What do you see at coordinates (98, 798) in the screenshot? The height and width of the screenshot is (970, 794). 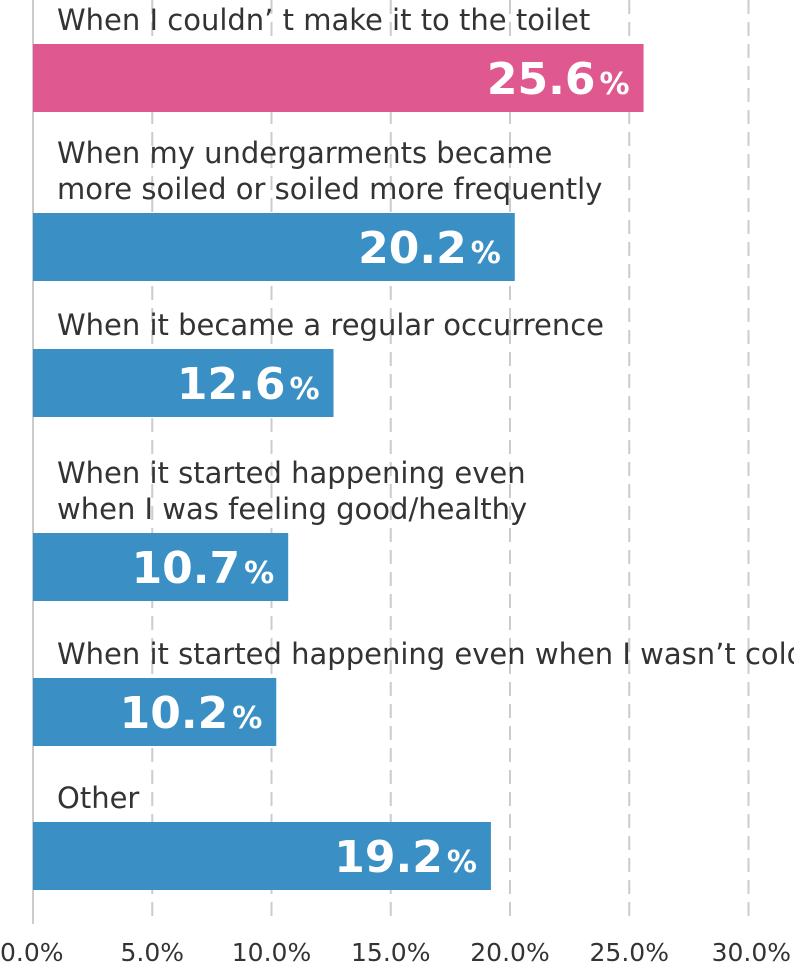 I see `category-label: Other` at bounding box center [98, 798].